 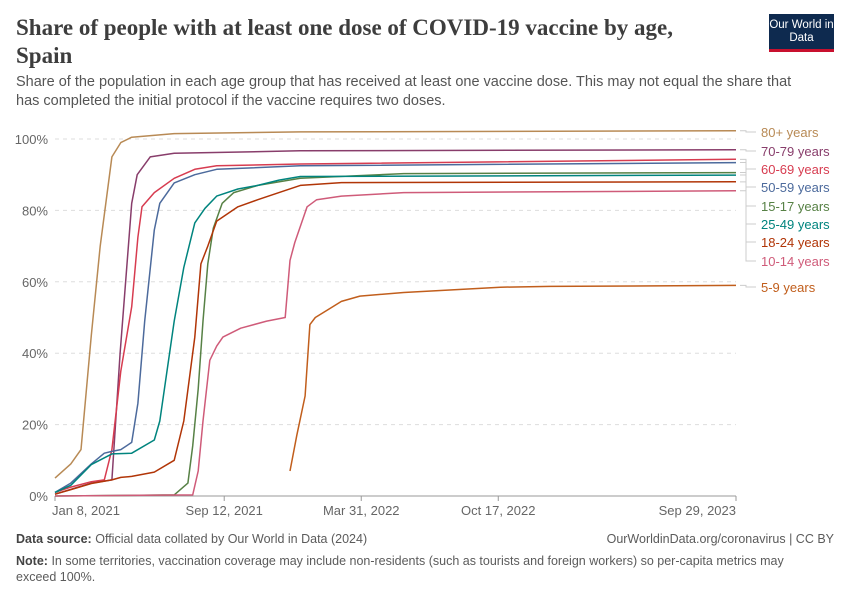 I want to click on x-tick-label: Sep 29, 2023, so click(x=697, y=510).